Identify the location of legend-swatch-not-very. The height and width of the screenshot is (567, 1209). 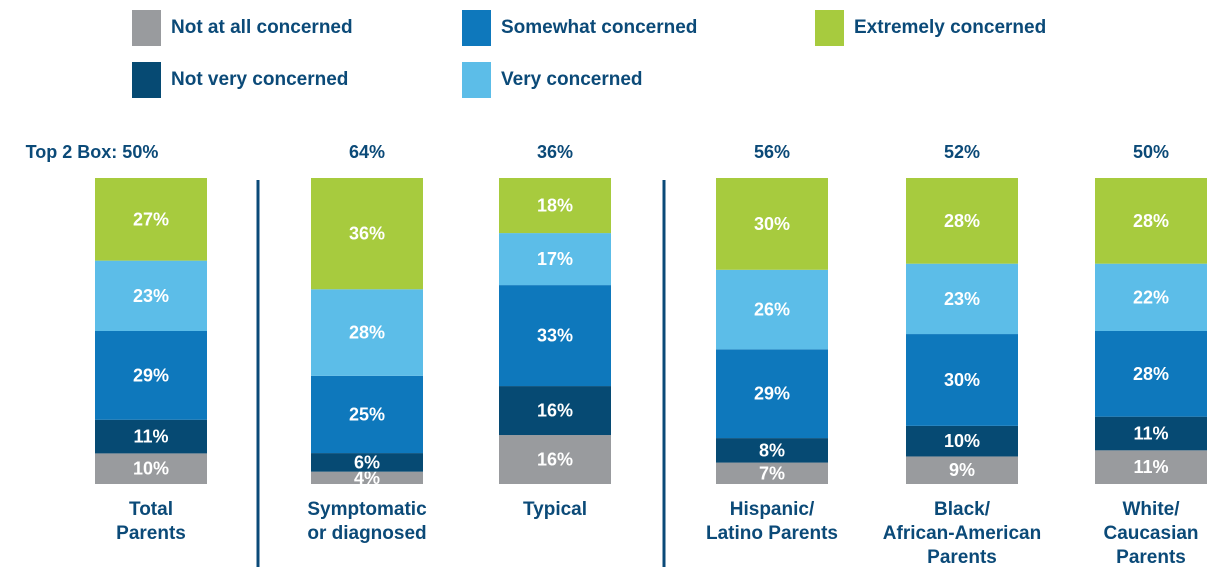
(146, 80).